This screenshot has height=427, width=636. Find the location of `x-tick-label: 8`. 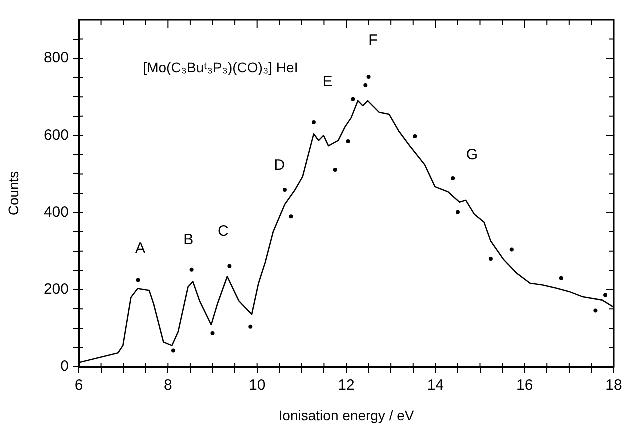

x-tick-label: 8 is located at coordinates (168, 385).